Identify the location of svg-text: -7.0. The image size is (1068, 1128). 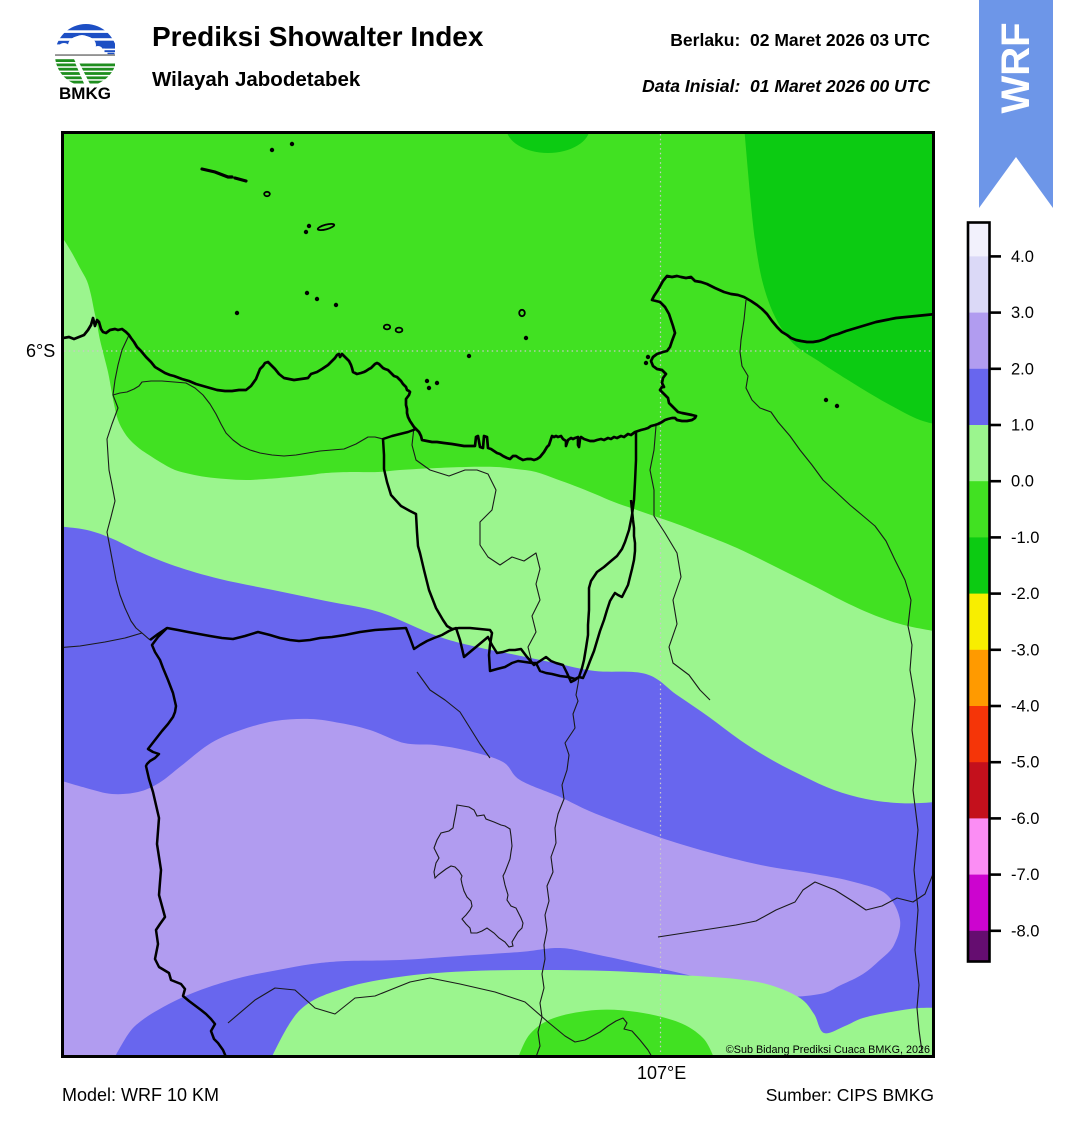
(1025, 875).